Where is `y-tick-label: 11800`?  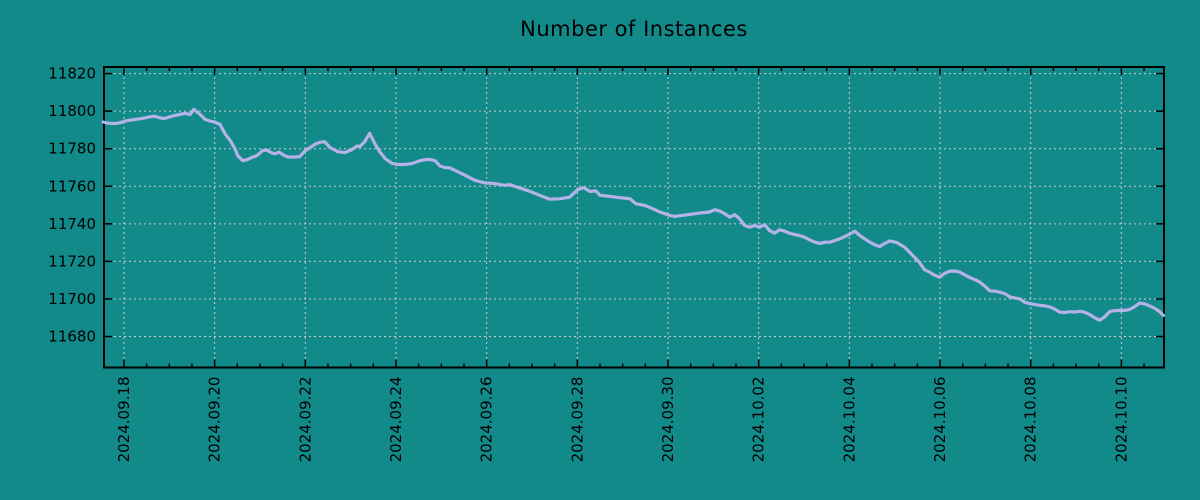
y-tick-label: 11800 is located at coordinates (72, 111).